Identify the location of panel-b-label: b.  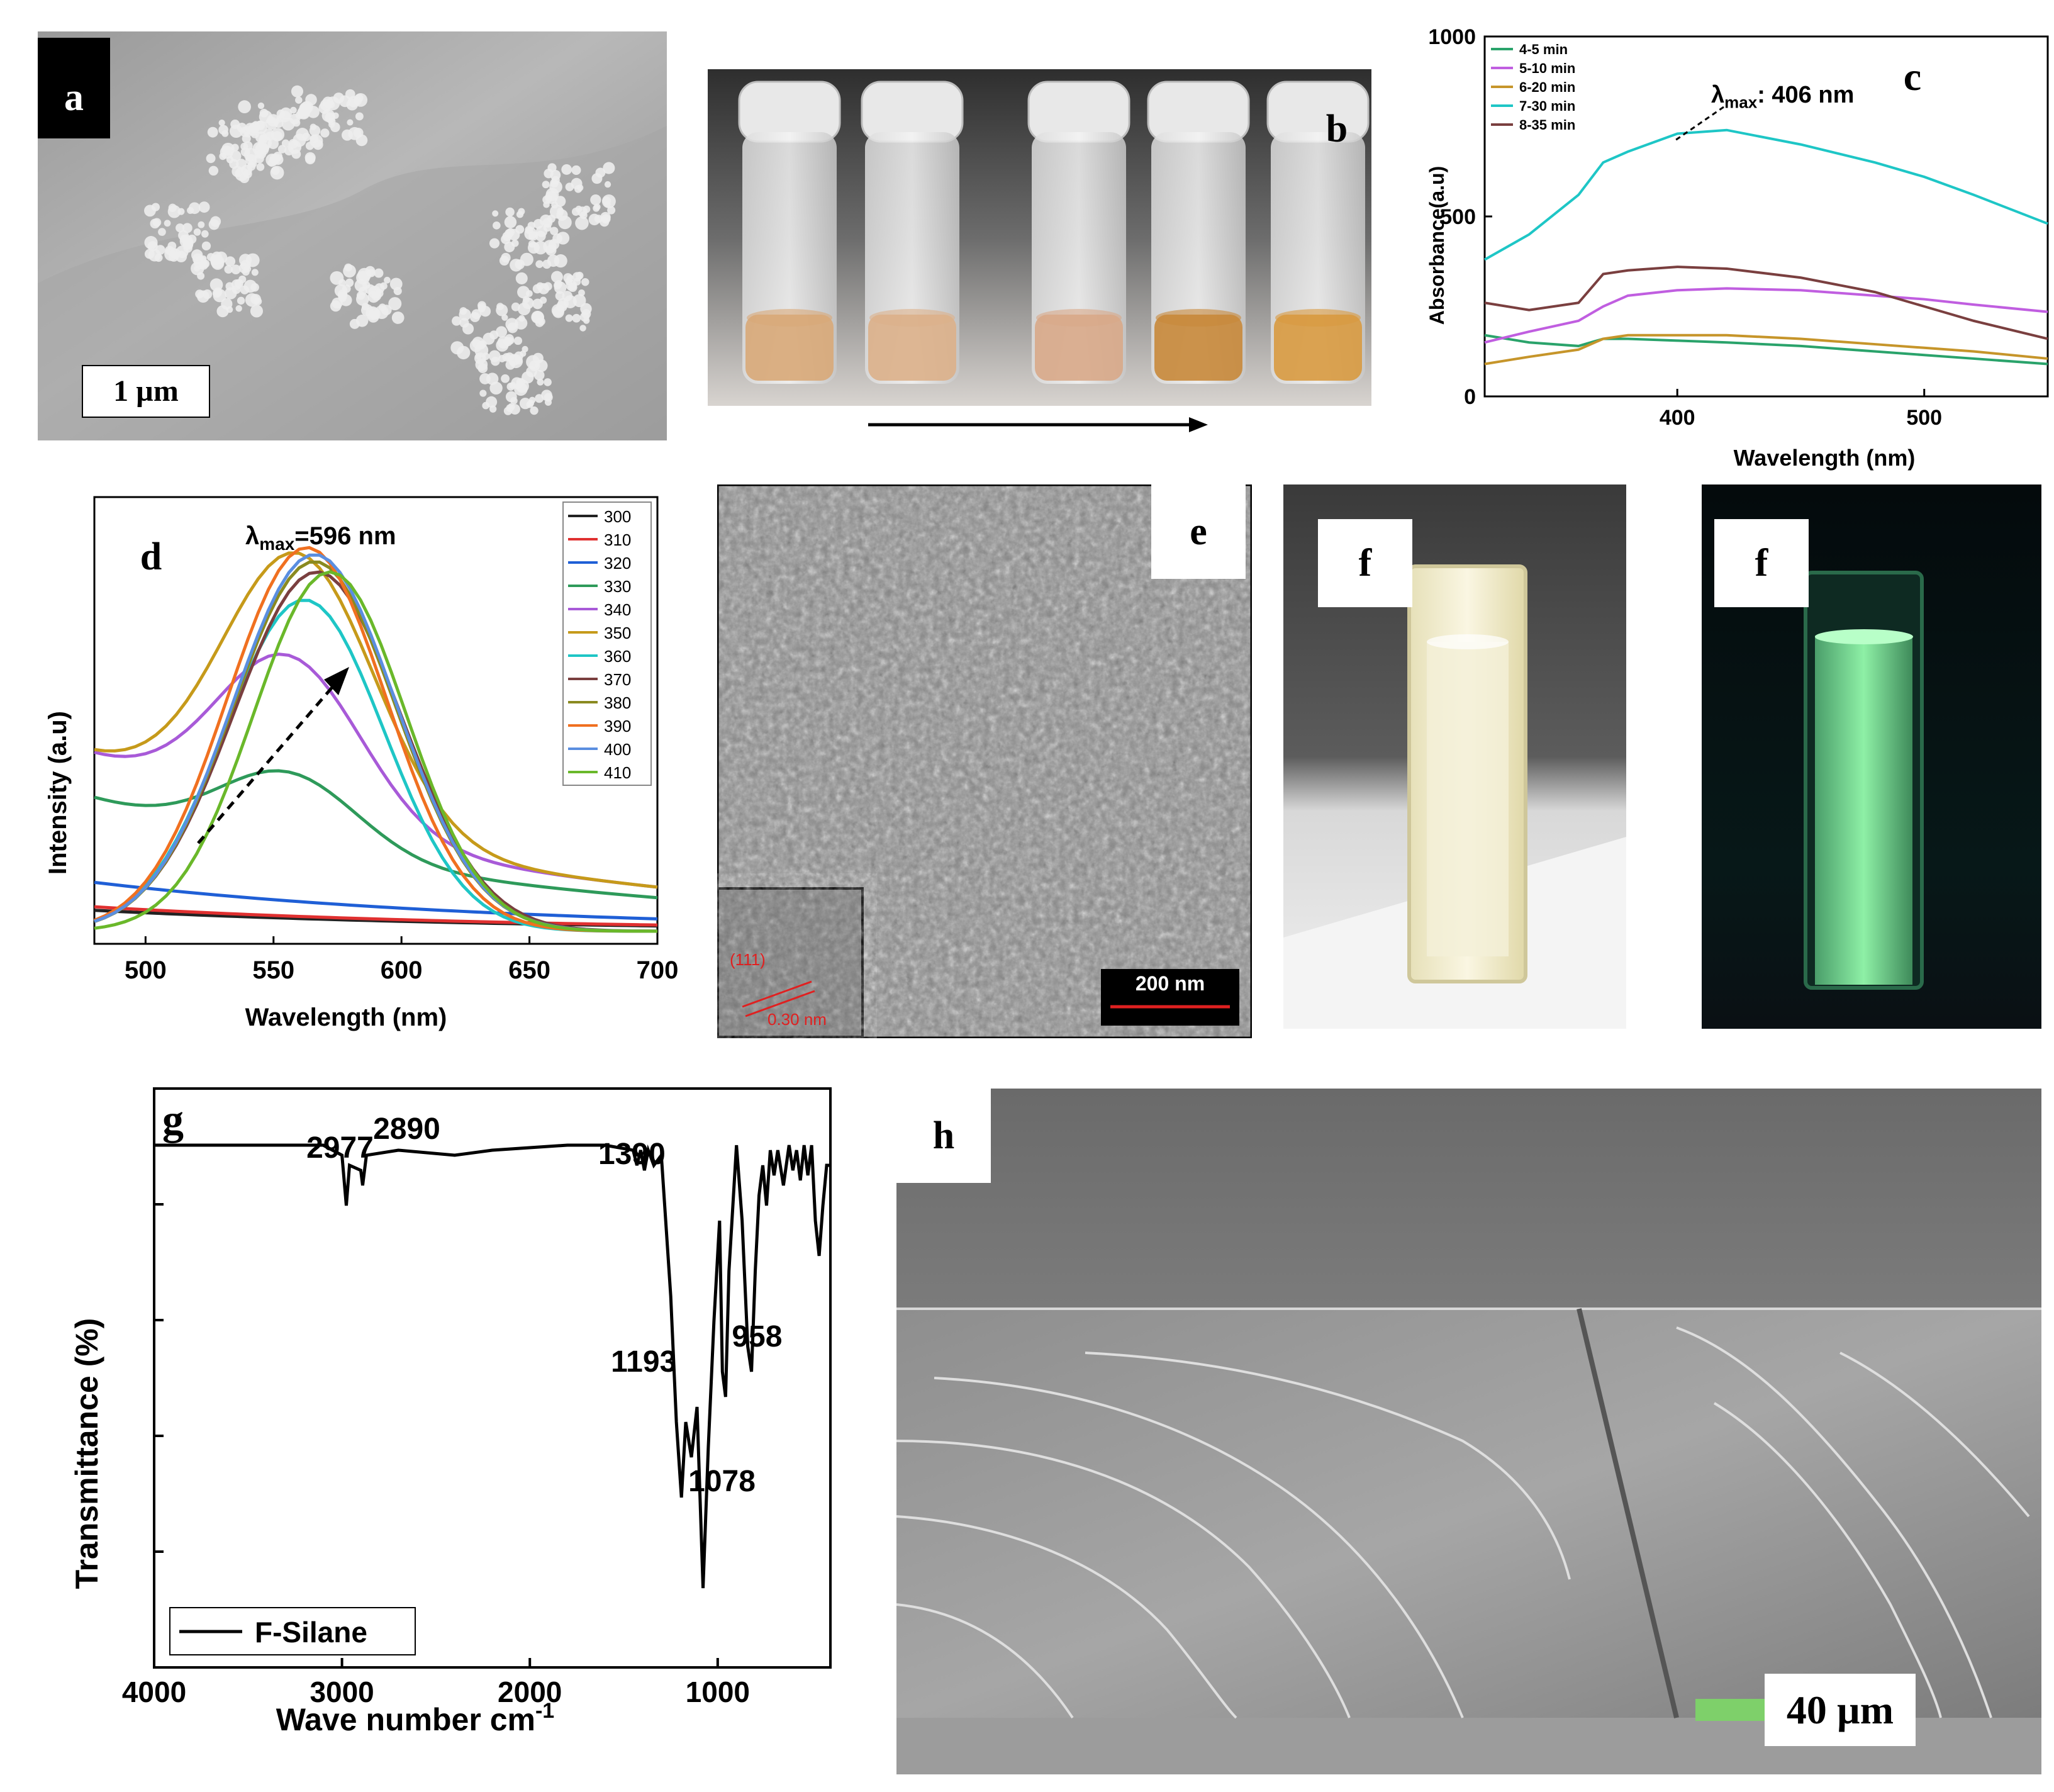
(1337, 129).